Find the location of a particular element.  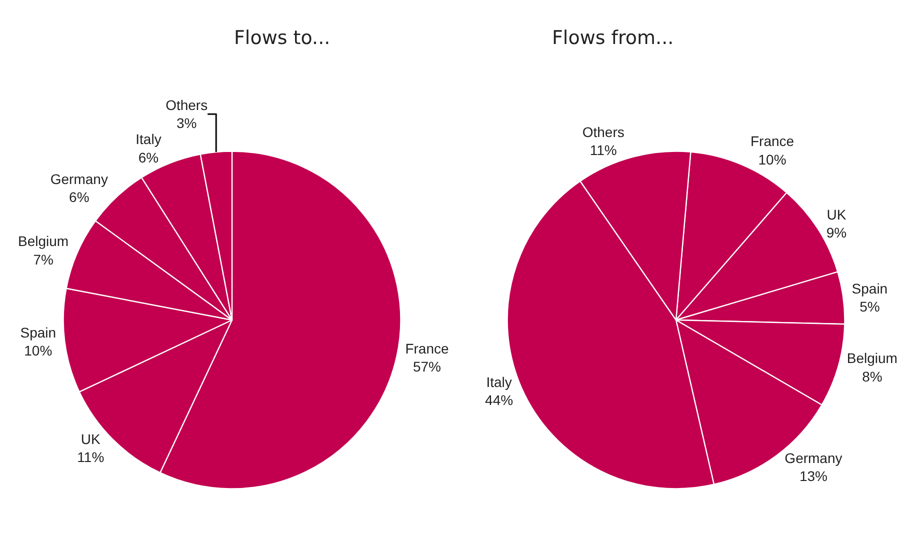

data-label: 3% is located at coordinates (186, 123).